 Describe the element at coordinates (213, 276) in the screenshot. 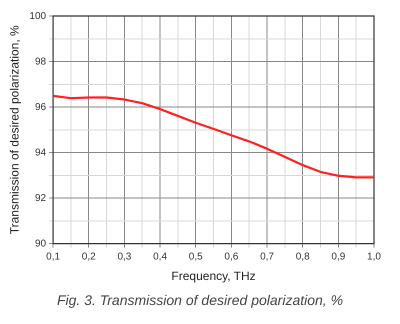

I see `x-axis-title: Frequency, THz` at that location.